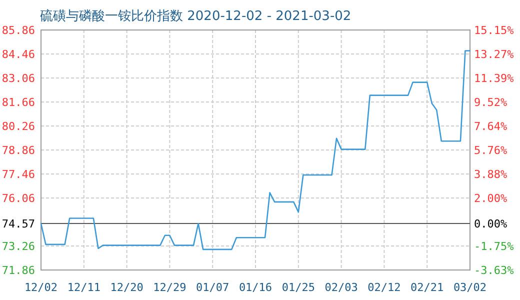  I want to click on x-tick-label: 01/16, so click(255, 287).